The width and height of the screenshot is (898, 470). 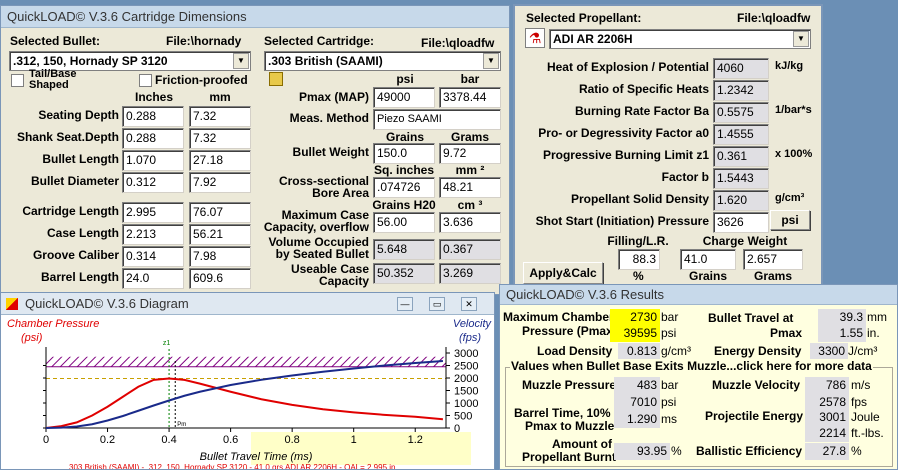 I want to click on energy-density-unit: J/cm³, so click(x=863, y=351).